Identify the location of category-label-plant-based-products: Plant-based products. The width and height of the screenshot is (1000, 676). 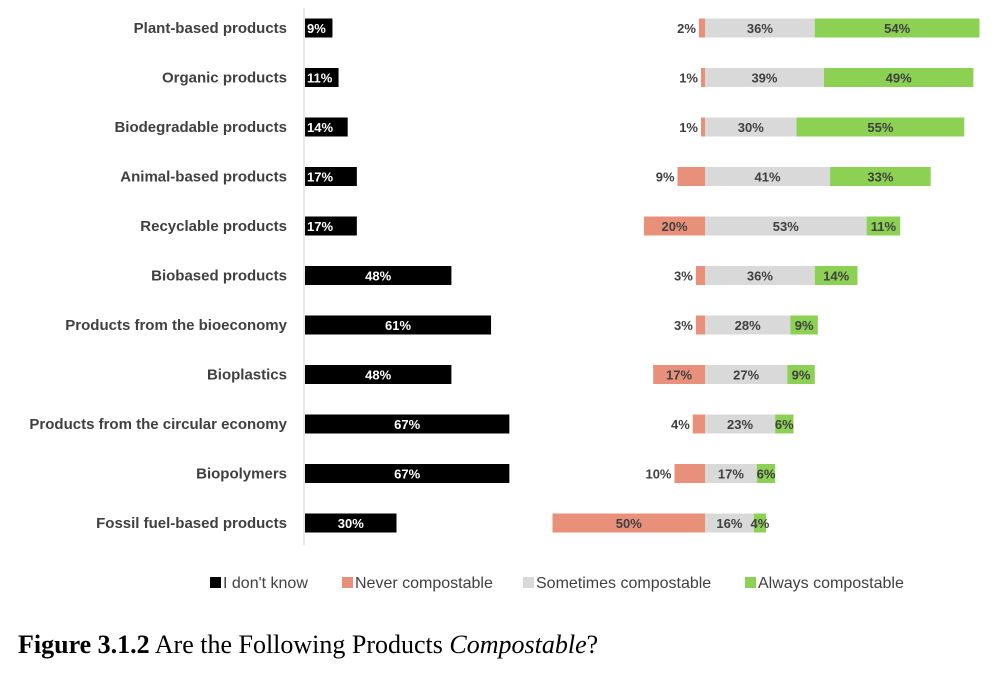
(210, 28).